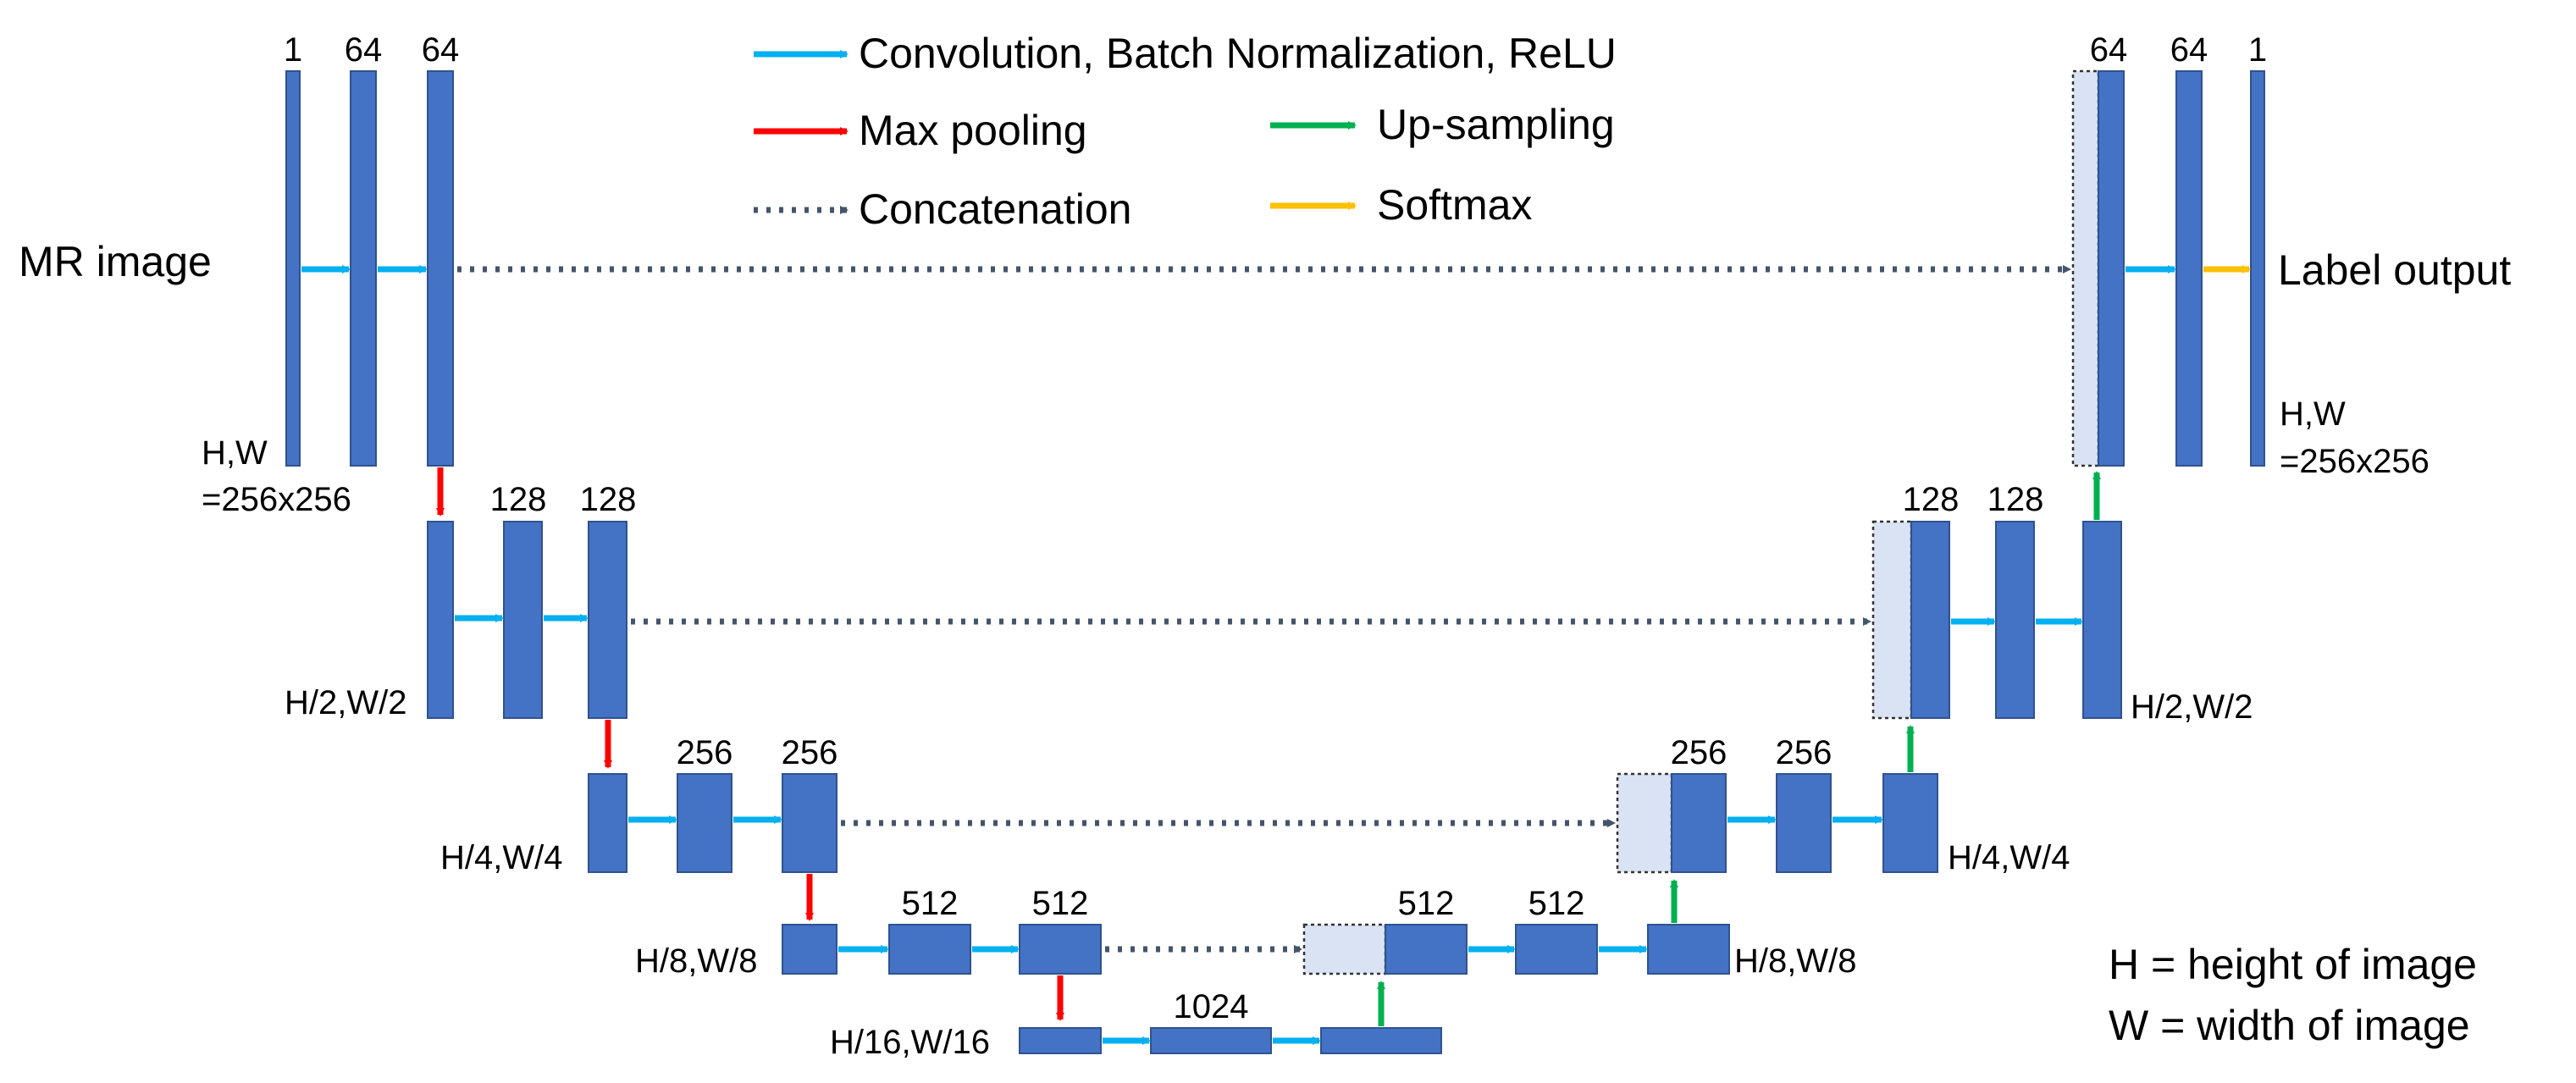 This screenshot has width=2576, height=1083. I want to click on encoder-level-1: 1 64 64 H,W =256x256, so click(330, 274).